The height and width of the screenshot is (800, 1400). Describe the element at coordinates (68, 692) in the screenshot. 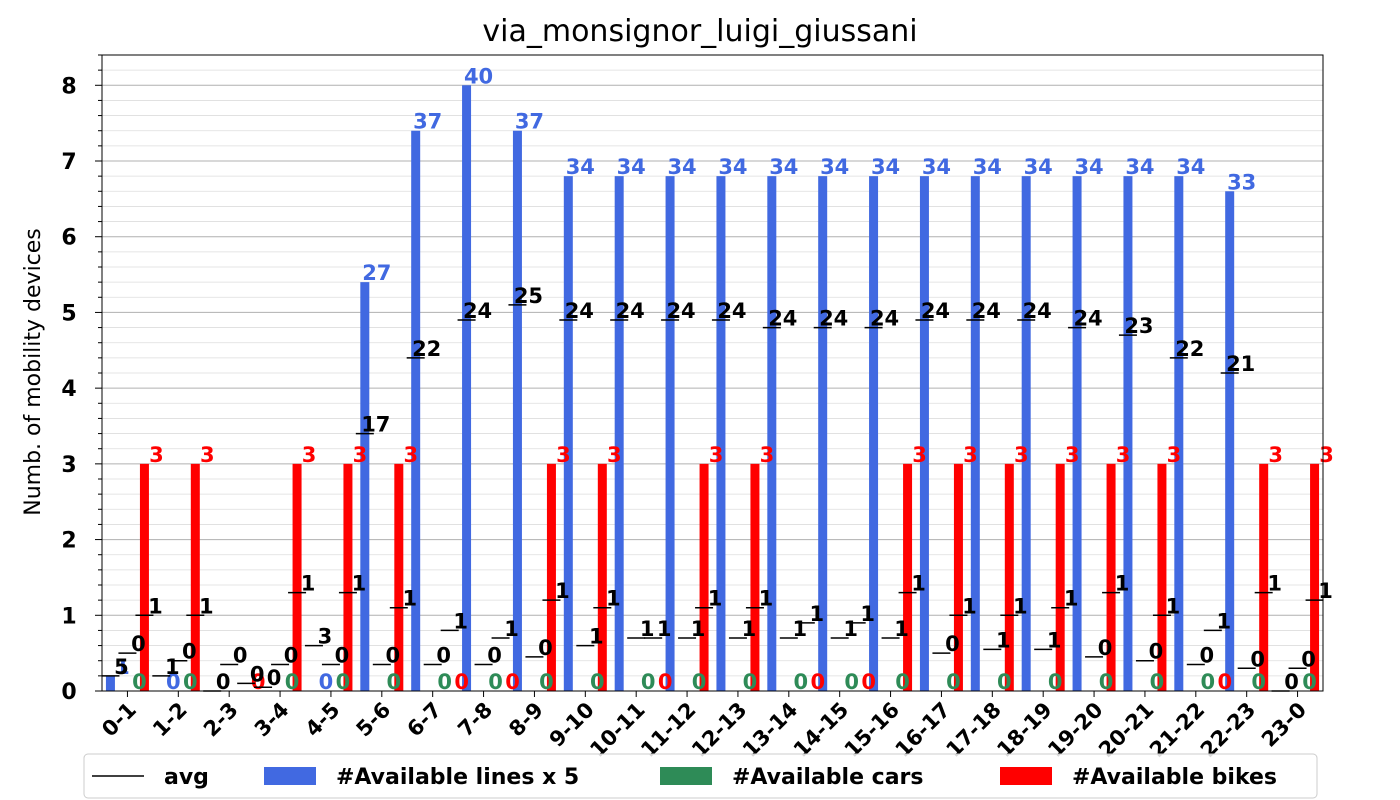

I see `y-tick-label: 0` at that location.